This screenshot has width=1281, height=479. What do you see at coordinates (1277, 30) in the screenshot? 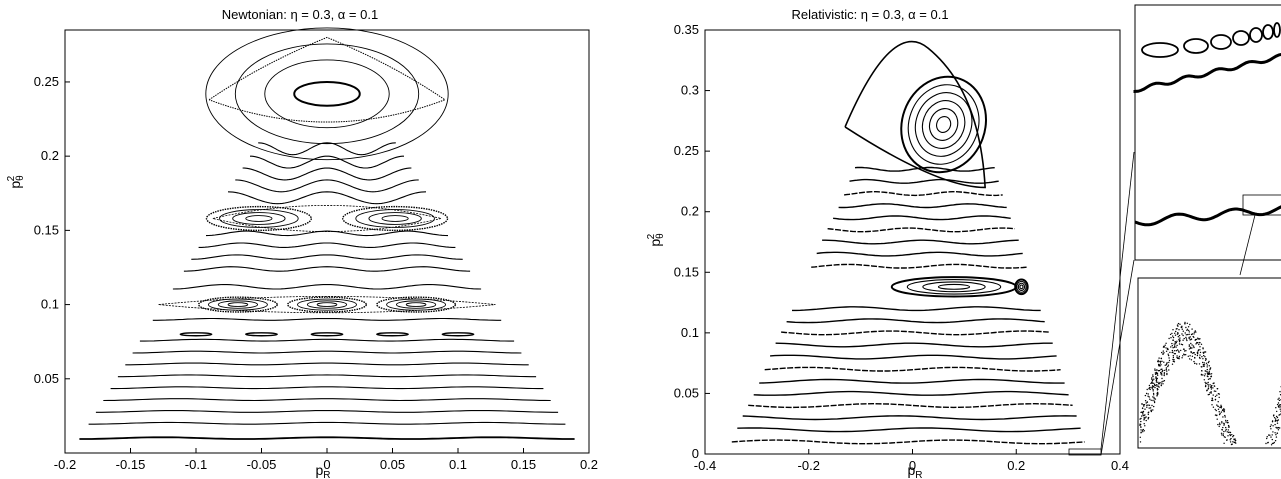
I see `inset-island-orbit` at bounding box center [1277, 30].